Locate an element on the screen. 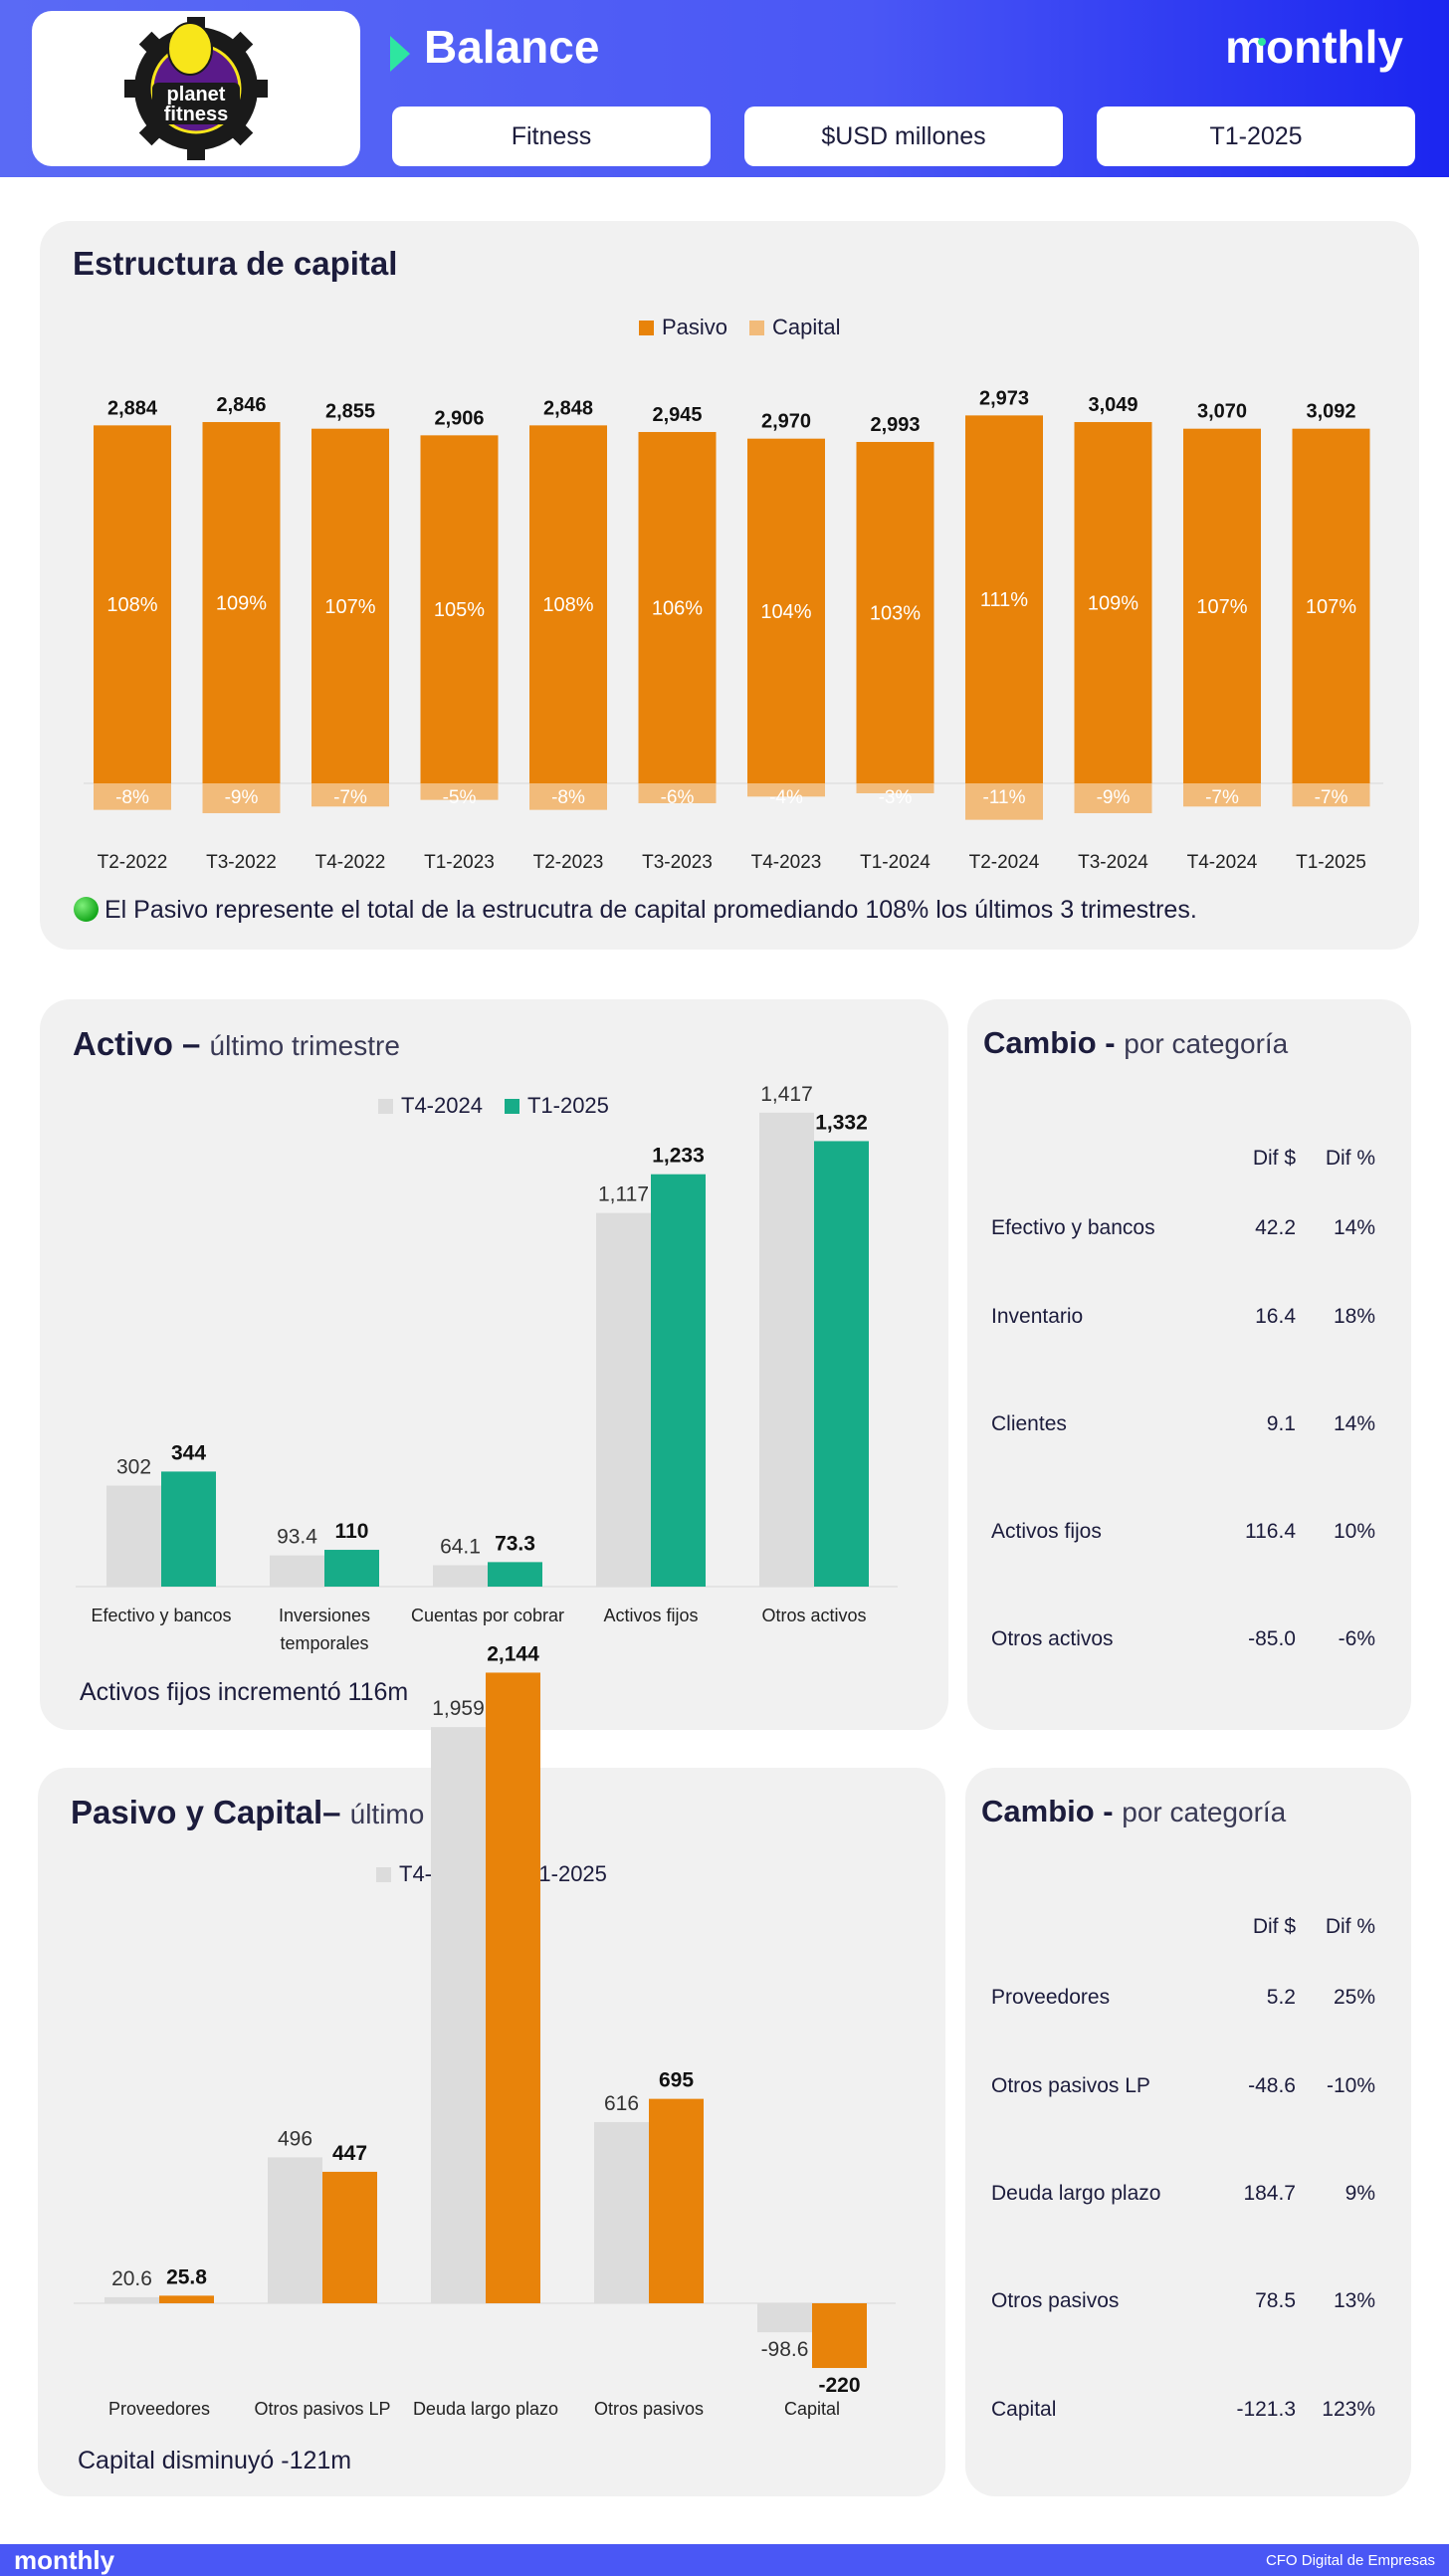  pasivo-change-title-main: Cambio - is located at coordinates (1048, 1811).